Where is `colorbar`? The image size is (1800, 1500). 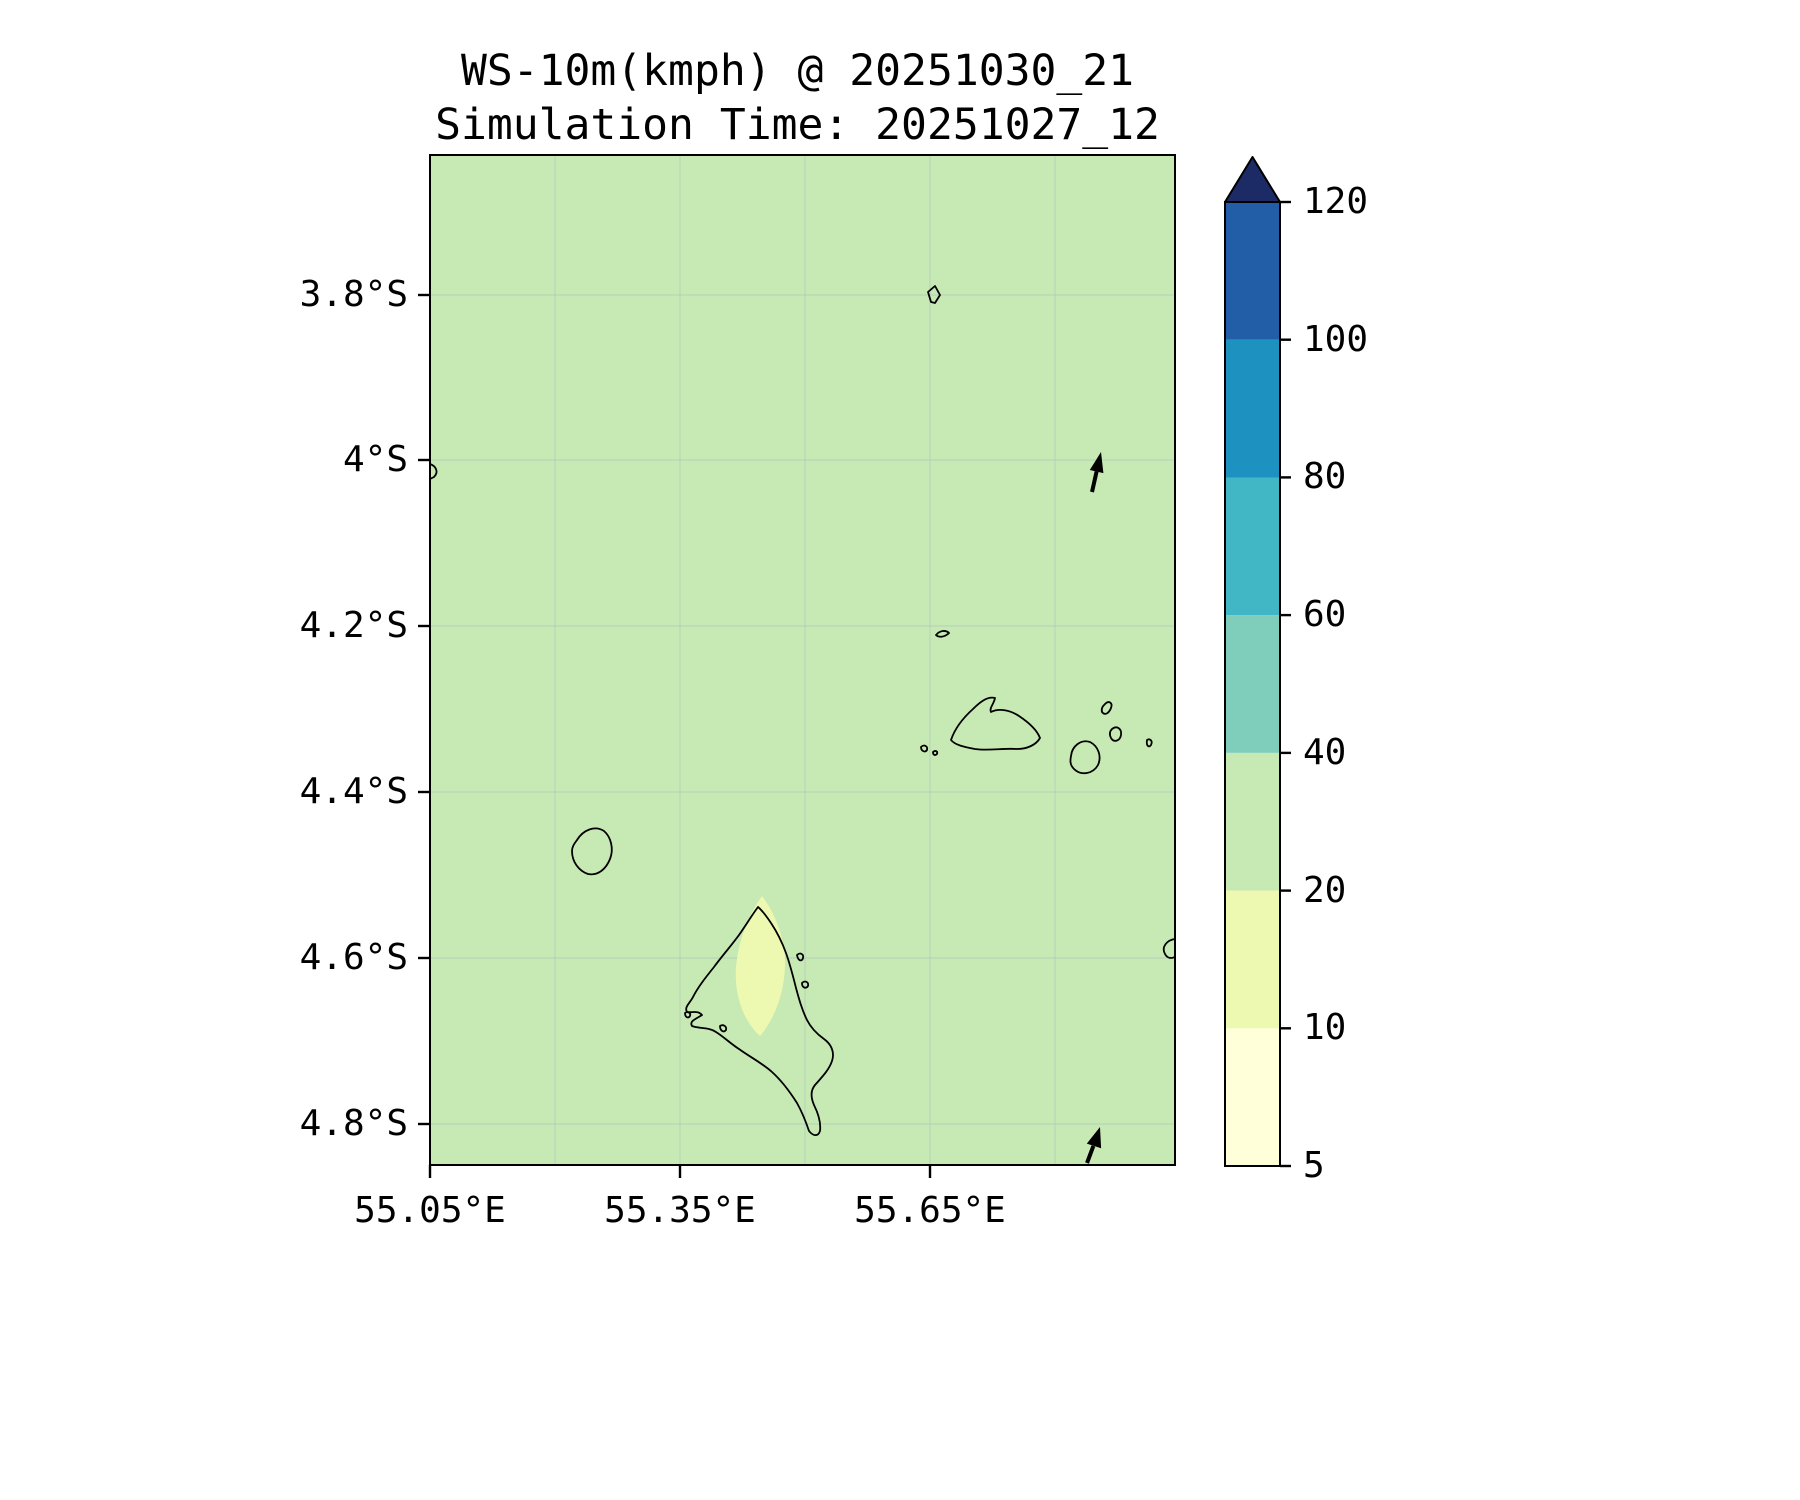 colorbar is located at coordinates (1257, 662).